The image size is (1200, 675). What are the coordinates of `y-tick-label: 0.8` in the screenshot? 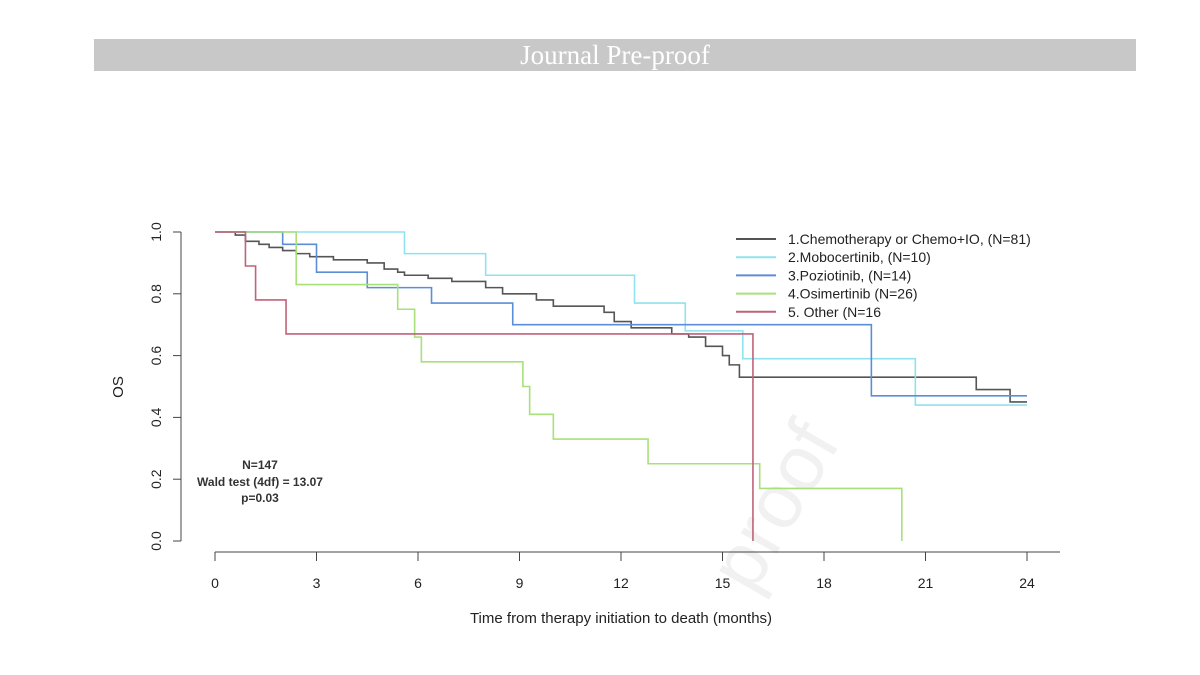 It's located at (156, 294).